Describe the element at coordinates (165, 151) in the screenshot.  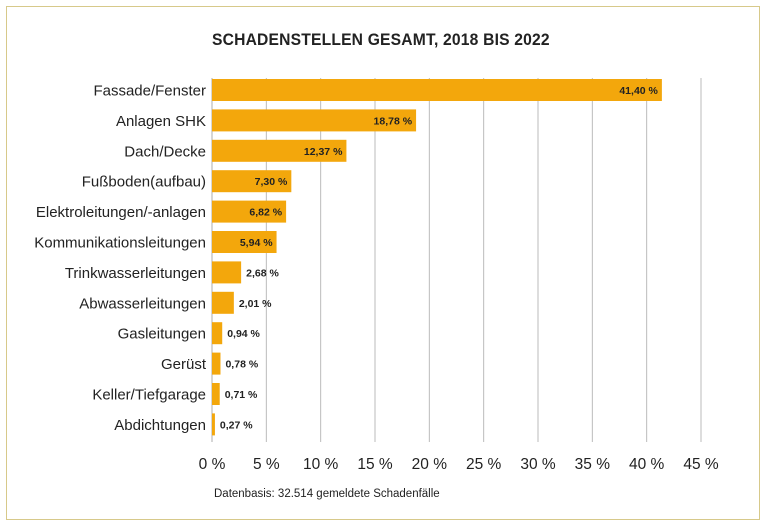
I see `category-label-2: Dach/Decke` at that location.